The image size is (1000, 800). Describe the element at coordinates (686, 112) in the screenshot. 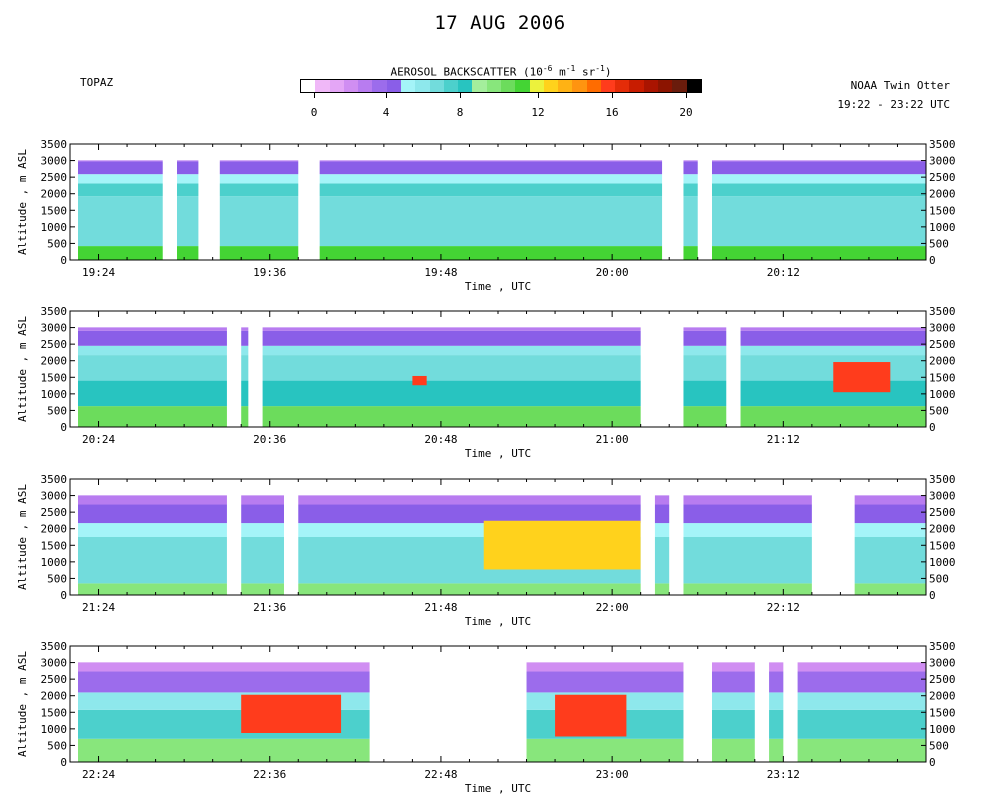

I see `colorbar-tick-label: 20` at that location.